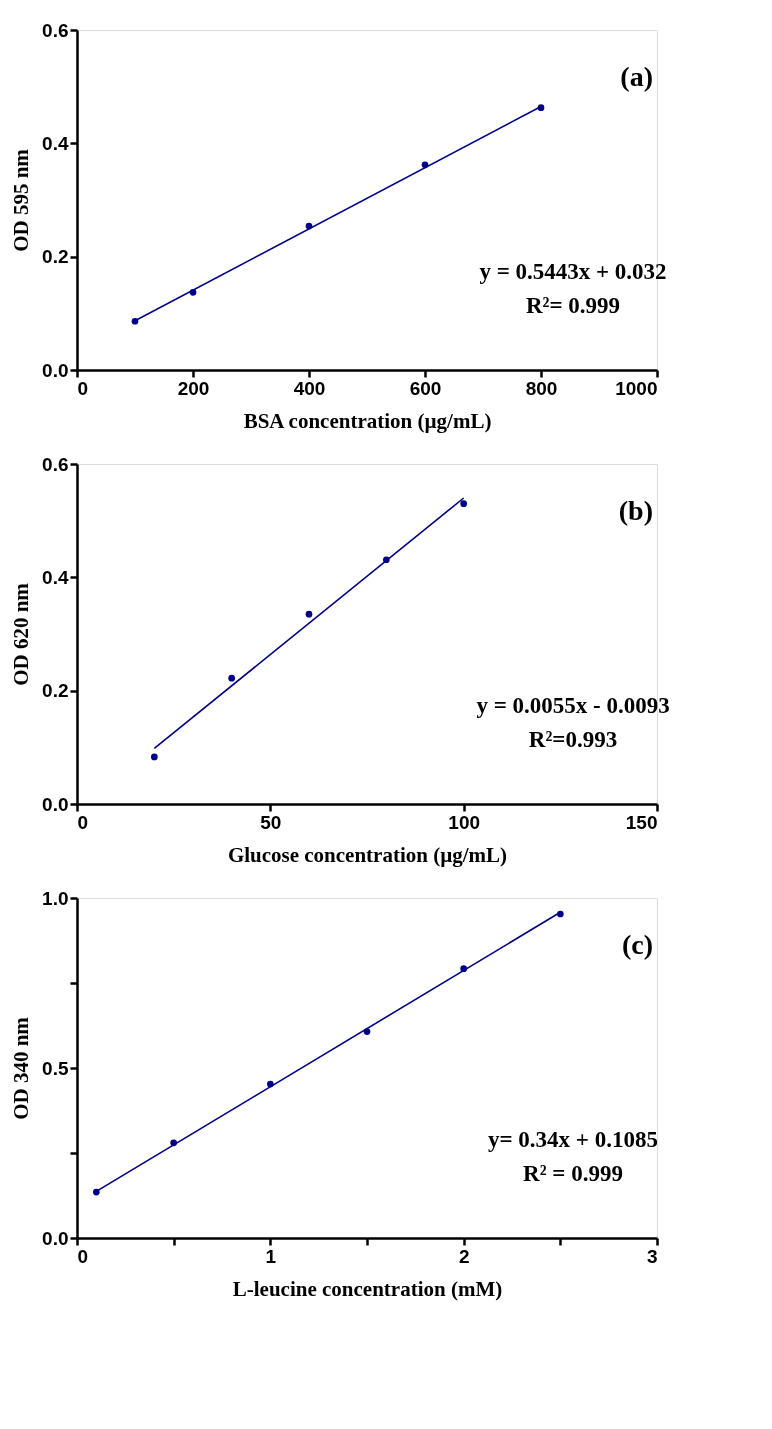 The width and height of the screenshot is (772, 1429). I want to click on y-axis-title: OD 620 nm, so click(21, 634).